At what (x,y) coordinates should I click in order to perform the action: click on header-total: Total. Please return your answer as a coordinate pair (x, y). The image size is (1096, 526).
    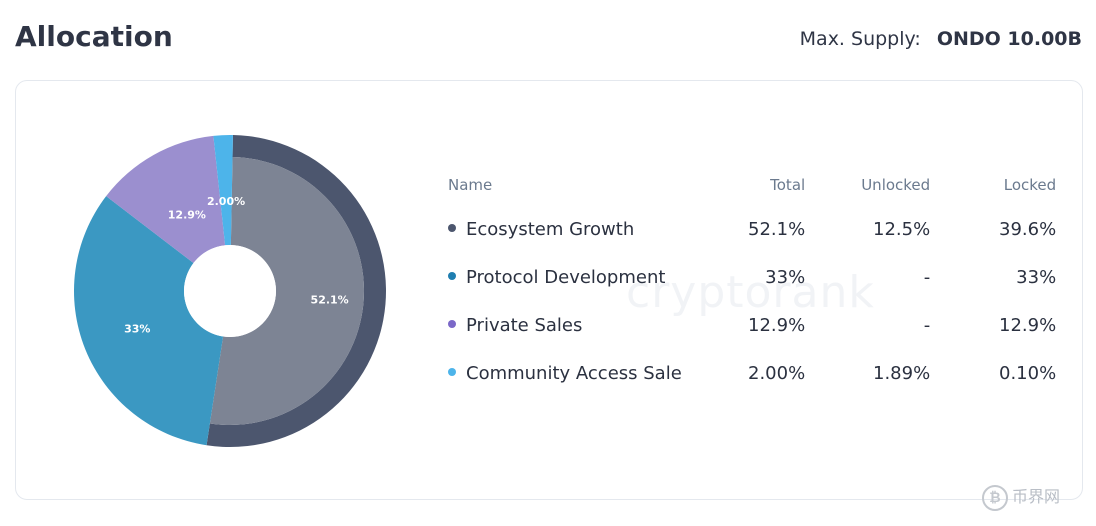
    Looking at the image, I should click on (788, 185).